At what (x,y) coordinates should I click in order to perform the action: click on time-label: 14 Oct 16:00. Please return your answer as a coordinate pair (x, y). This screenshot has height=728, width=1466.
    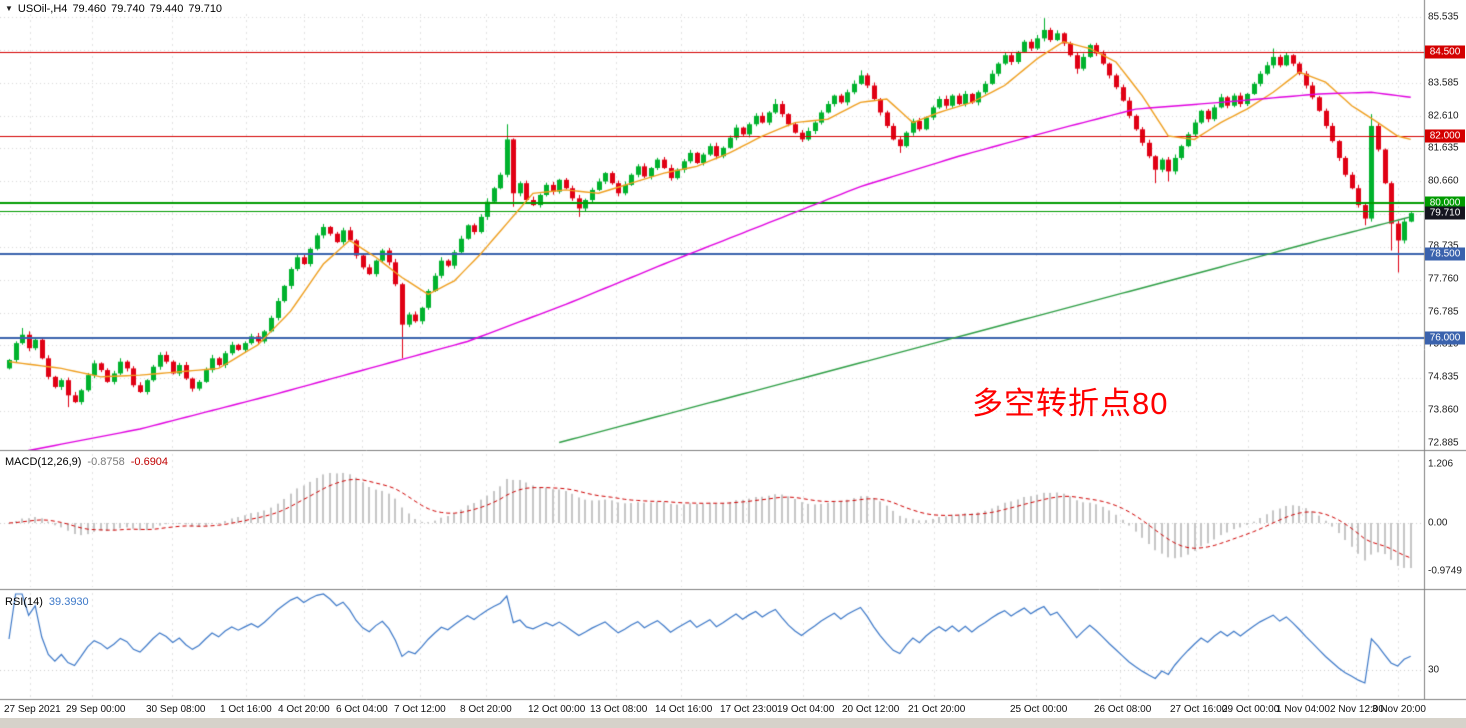
    Looking at the image, I should click on (684, 709).